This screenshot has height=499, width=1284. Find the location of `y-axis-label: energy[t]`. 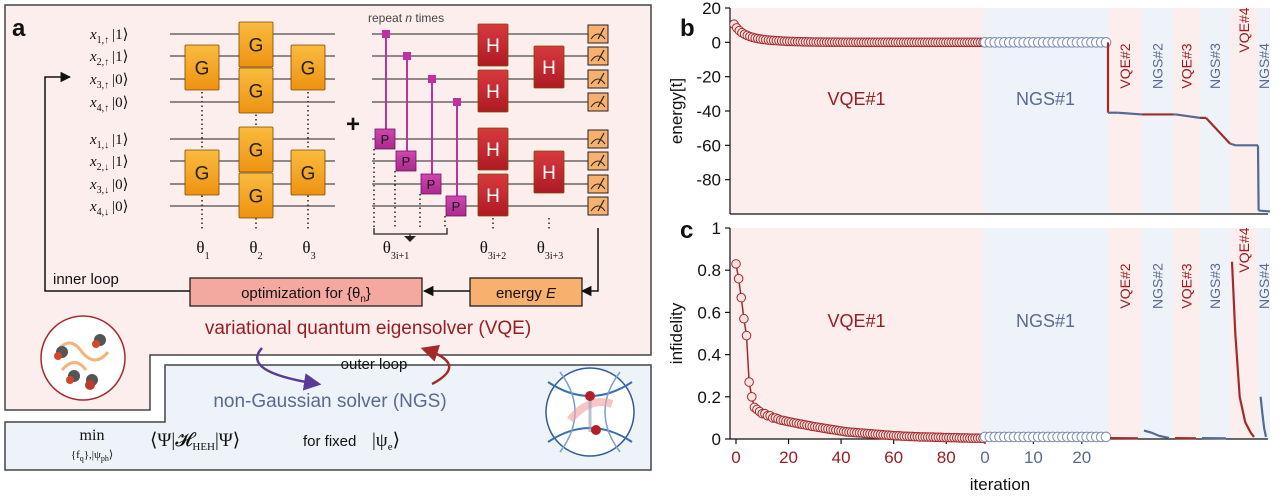

y-axis-label: energy[t] is located at coordinates (676, 111).